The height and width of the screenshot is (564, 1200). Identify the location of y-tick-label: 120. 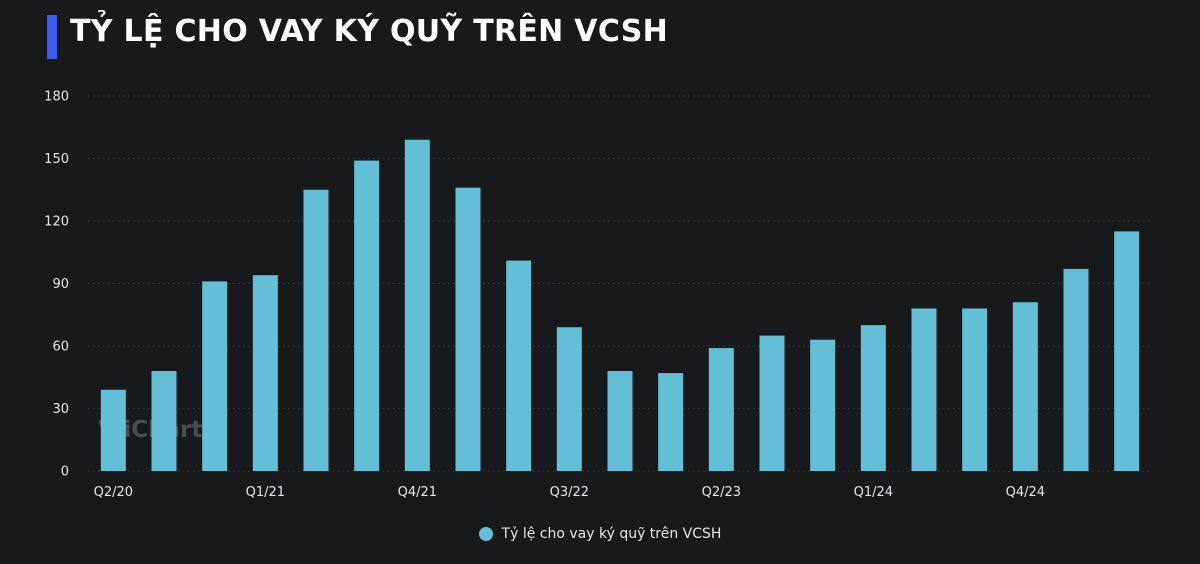
(56, 222).